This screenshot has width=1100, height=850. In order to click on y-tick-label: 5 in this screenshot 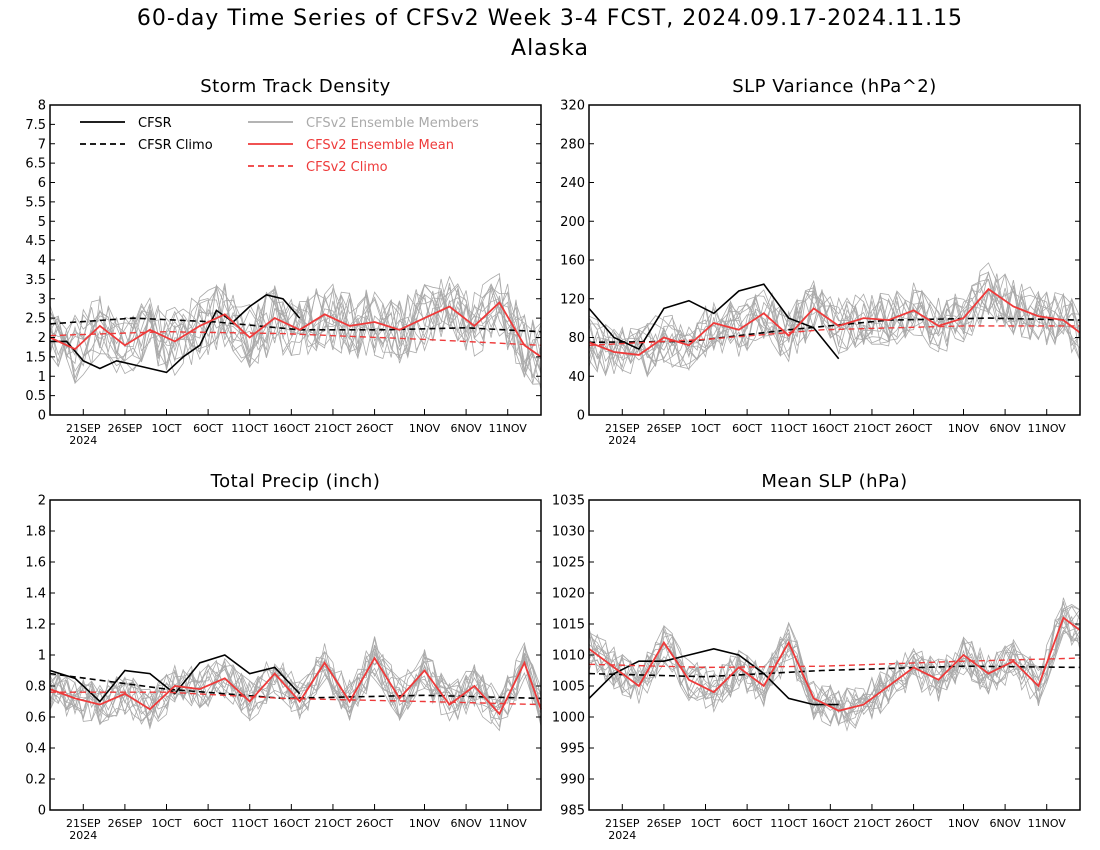, I will do `click(42, 222)`.